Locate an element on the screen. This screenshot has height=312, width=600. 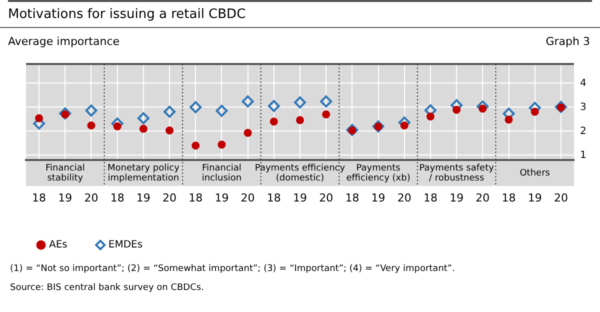
text: (1) = “Not so important”; (2) = “Somewhat important”; (3) = “Important”; (4) = “Very important”. is located at coordinates (232, 269).